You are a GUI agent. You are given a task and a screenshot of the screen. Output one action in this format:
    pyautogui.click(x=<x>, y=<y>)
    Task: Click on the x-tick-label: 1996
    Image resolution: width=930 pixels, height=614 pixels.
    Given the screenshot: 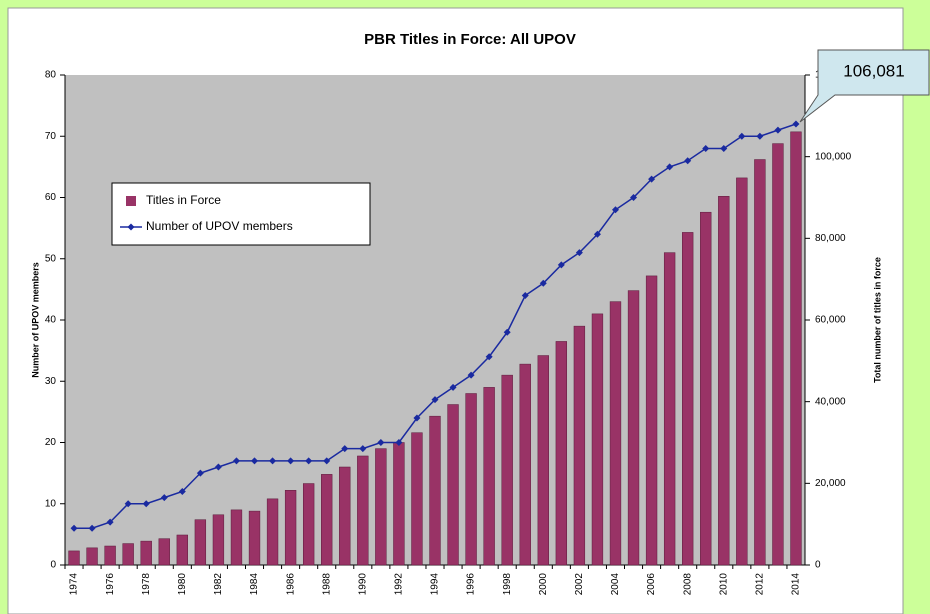 What is the action you would take?
    pyautogui.click(x=471, y=584)
    